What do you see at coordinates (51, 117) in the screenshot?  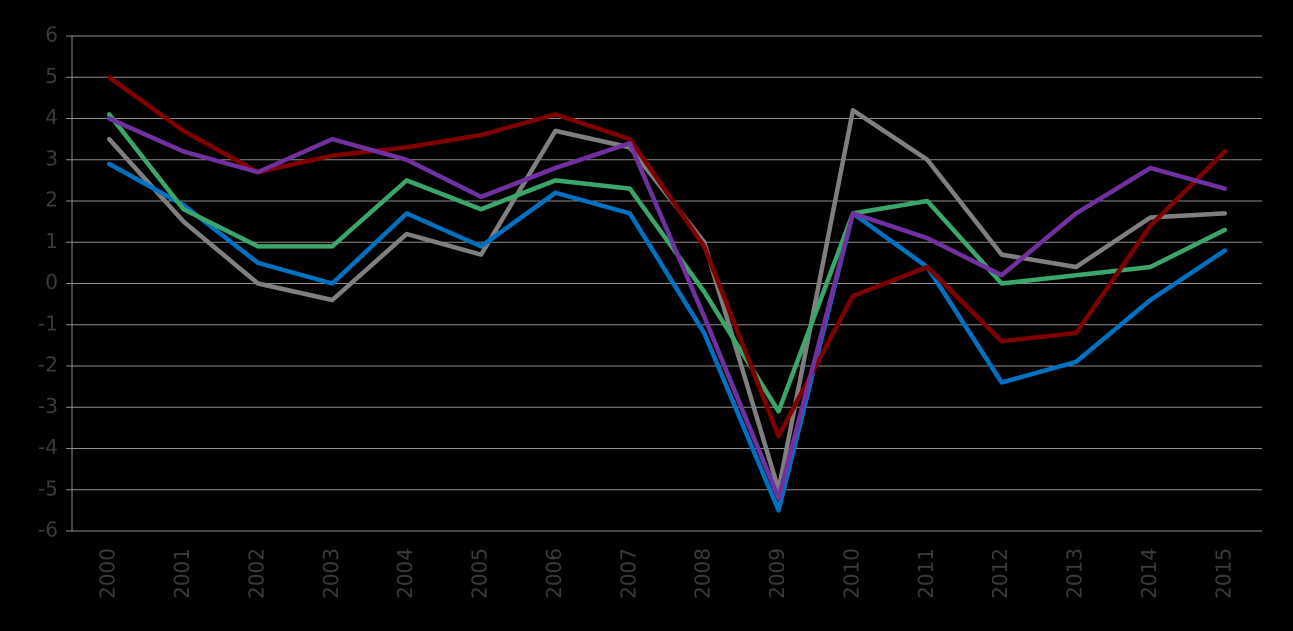 I see `y-tick-label: 4` at bounding box center [51, 117].